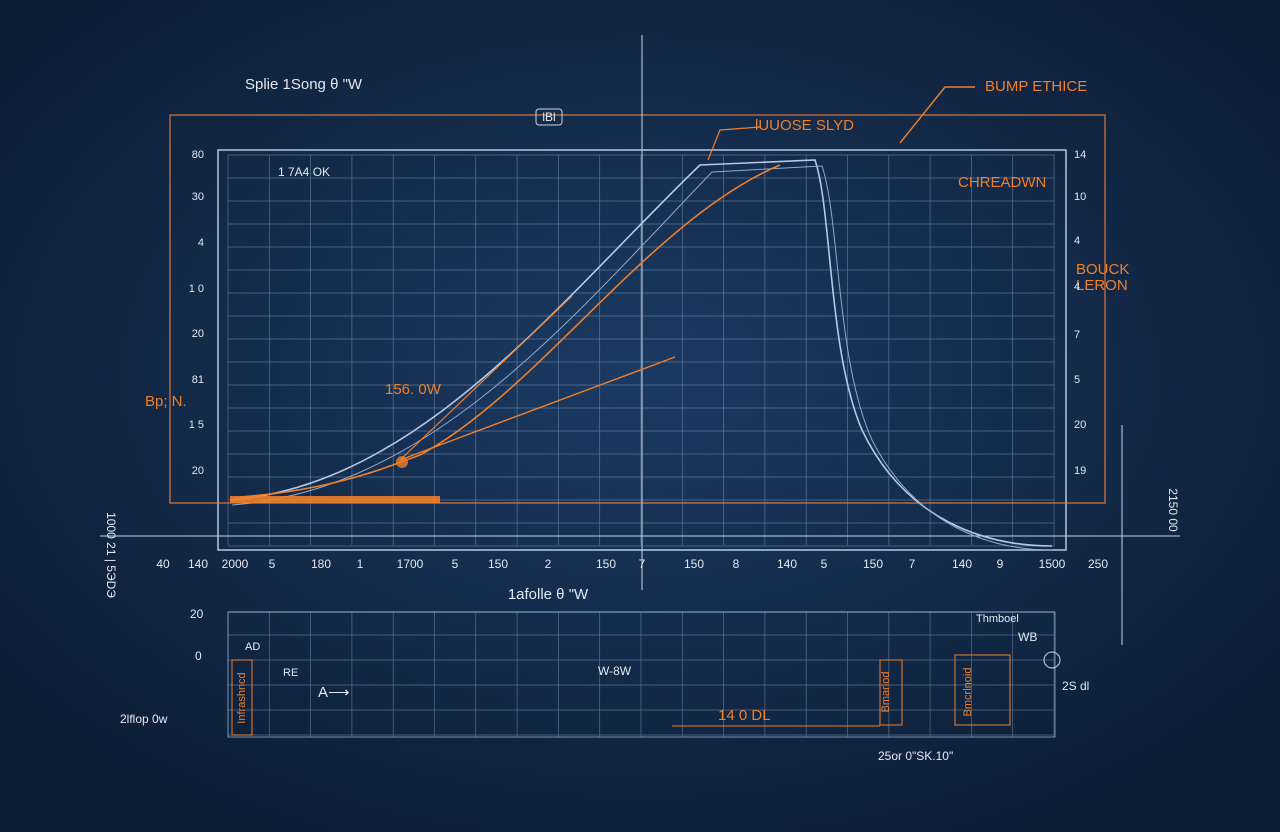 This screenshot has width=1280, height=832. I want to click on left-tick-label: 81, so click(198, 380).